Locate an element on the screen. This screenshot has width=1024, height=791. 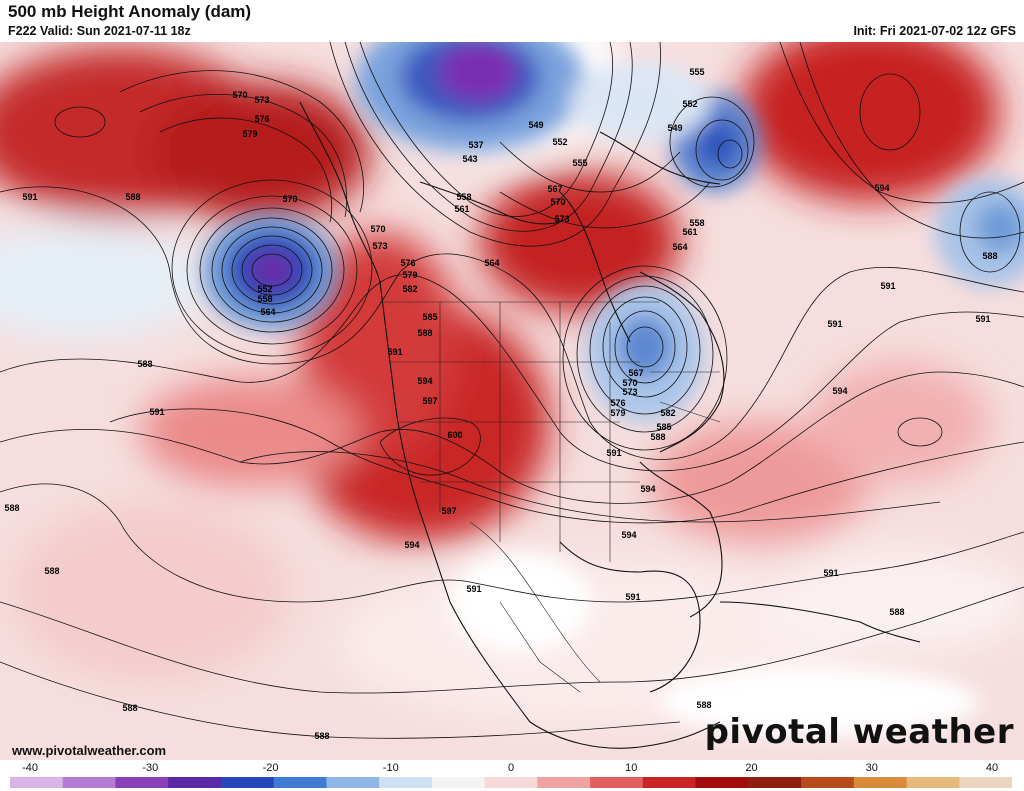
colorbar-ticks: -40 -30 -20 -10 0 10 20 30 40 is located at coordinates (511, 769).